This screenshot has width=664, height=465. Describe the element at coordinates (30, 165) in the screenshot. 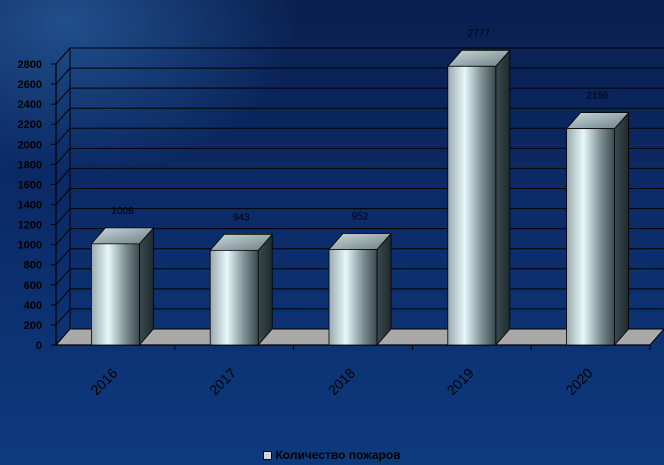

I see `y-tick-label: 1800` at that location.